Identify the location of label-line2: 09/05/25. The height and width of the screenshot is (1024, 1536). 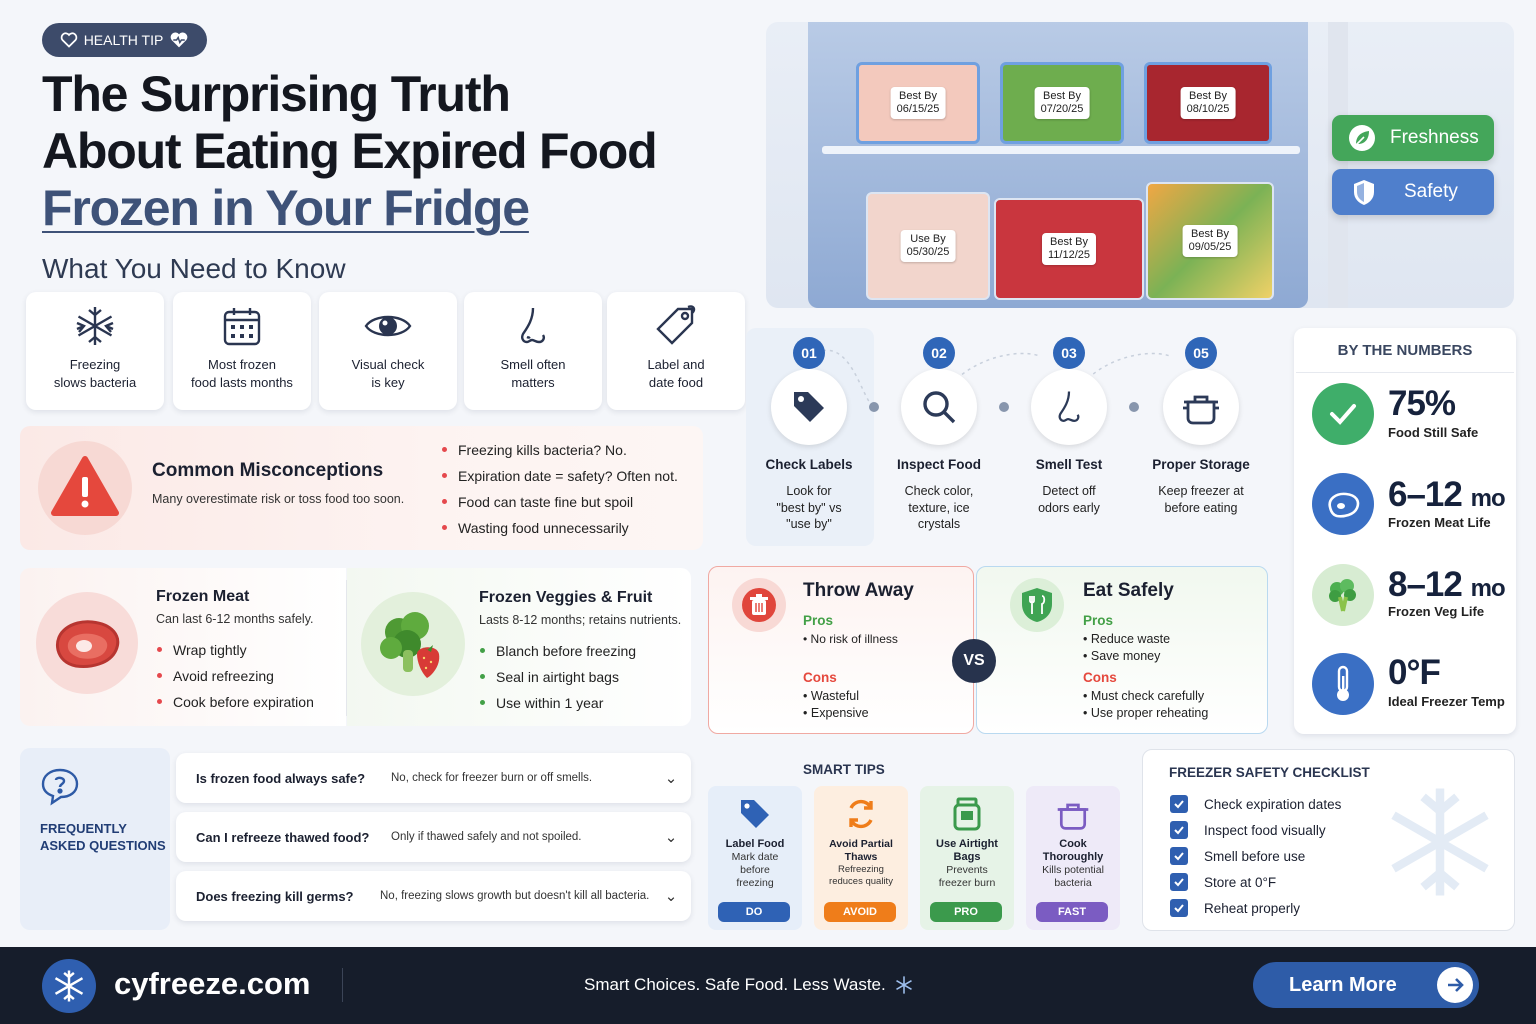
(1210, 247).